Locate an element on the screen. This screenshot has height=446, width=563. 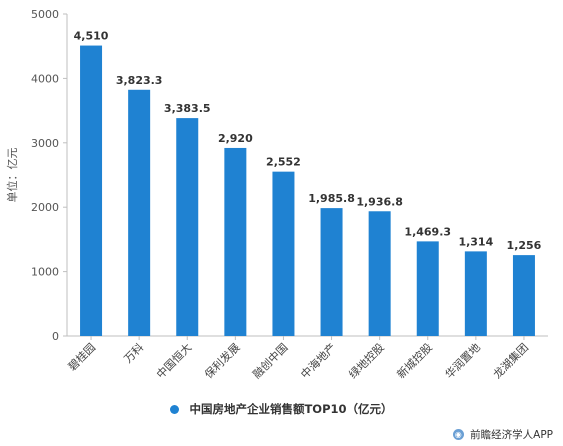
legend: 中国房地产企业销售额TOP10（亿元） is located at coordinates (281, 409).